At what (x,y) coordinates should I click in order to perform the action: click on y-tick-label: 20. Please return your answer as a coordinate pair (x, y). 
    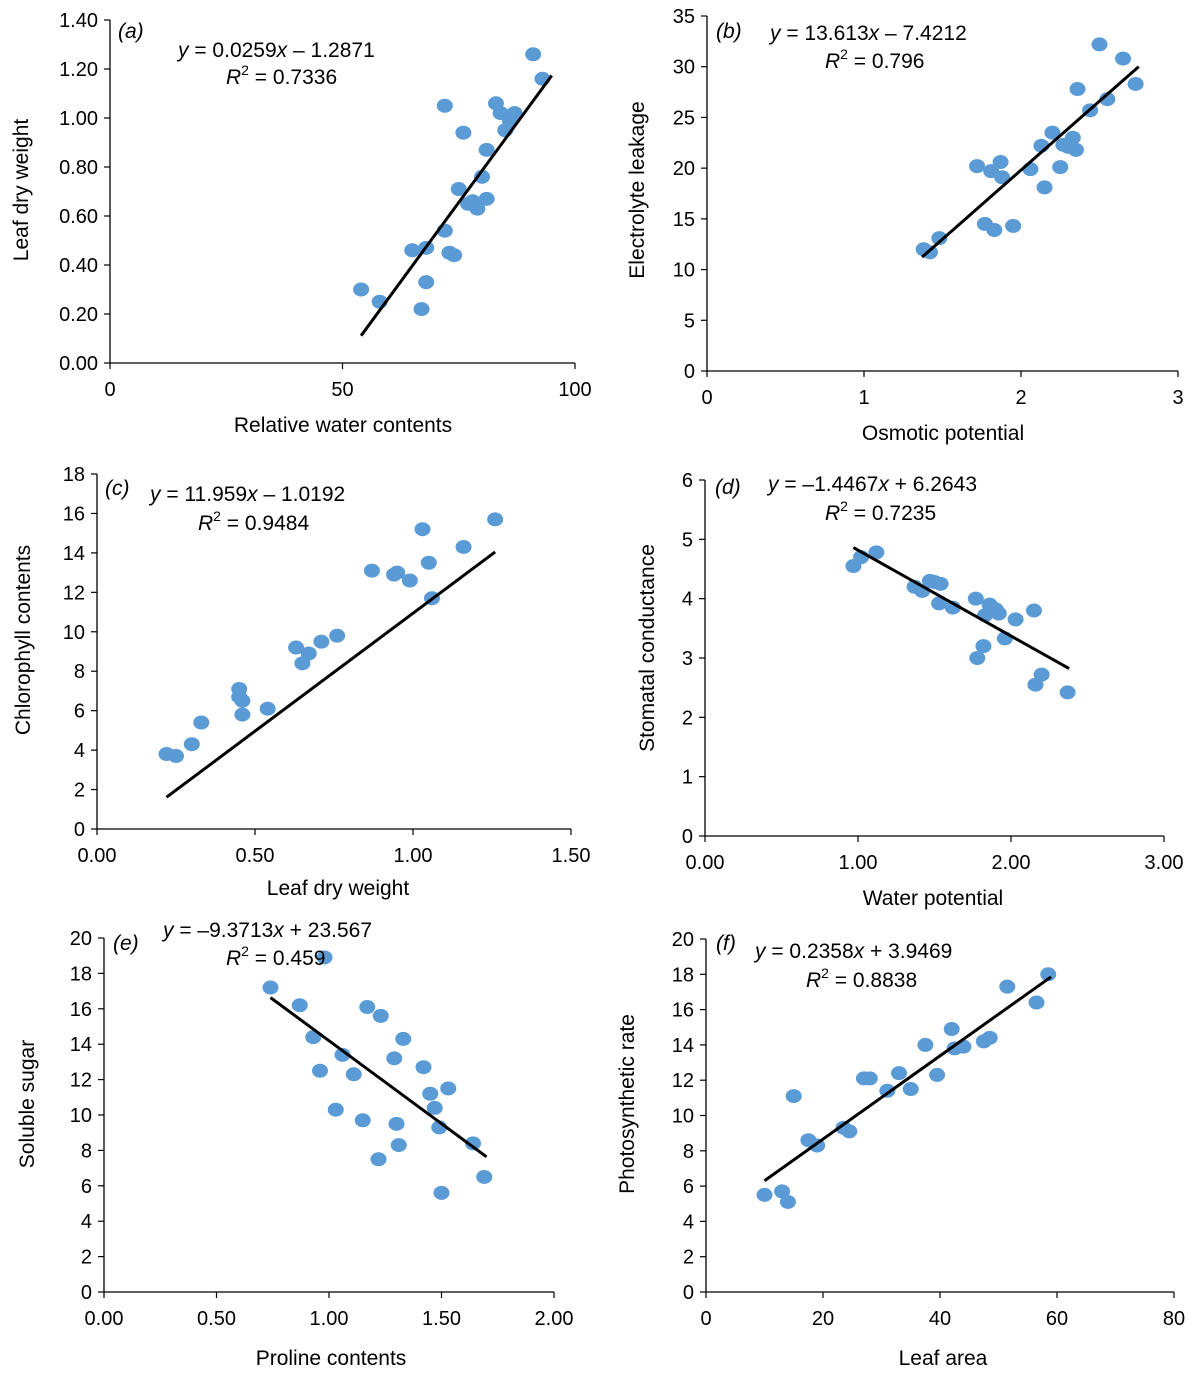
    Looking at the image, I should click on (683, 940).